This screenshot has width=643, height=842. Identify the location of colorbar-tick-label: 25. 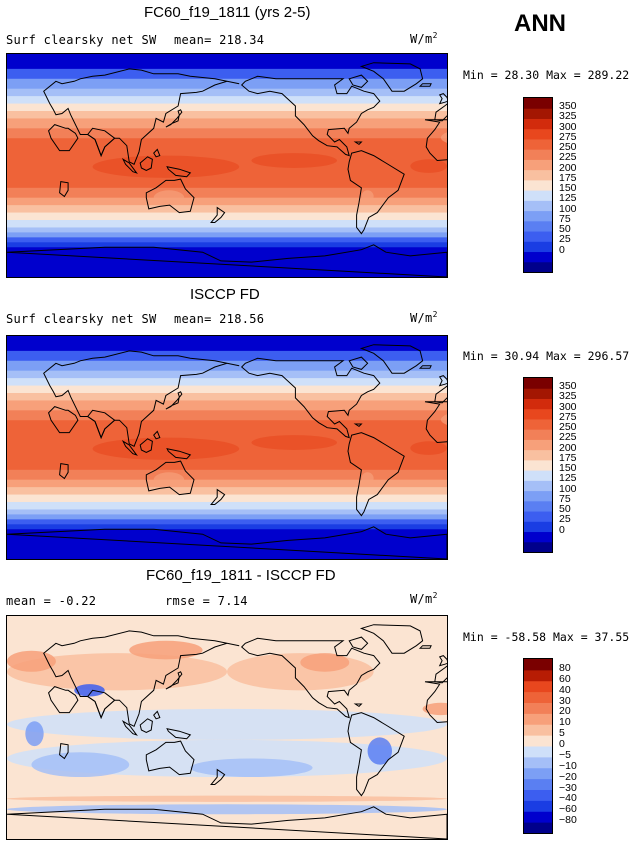
(565, 239).